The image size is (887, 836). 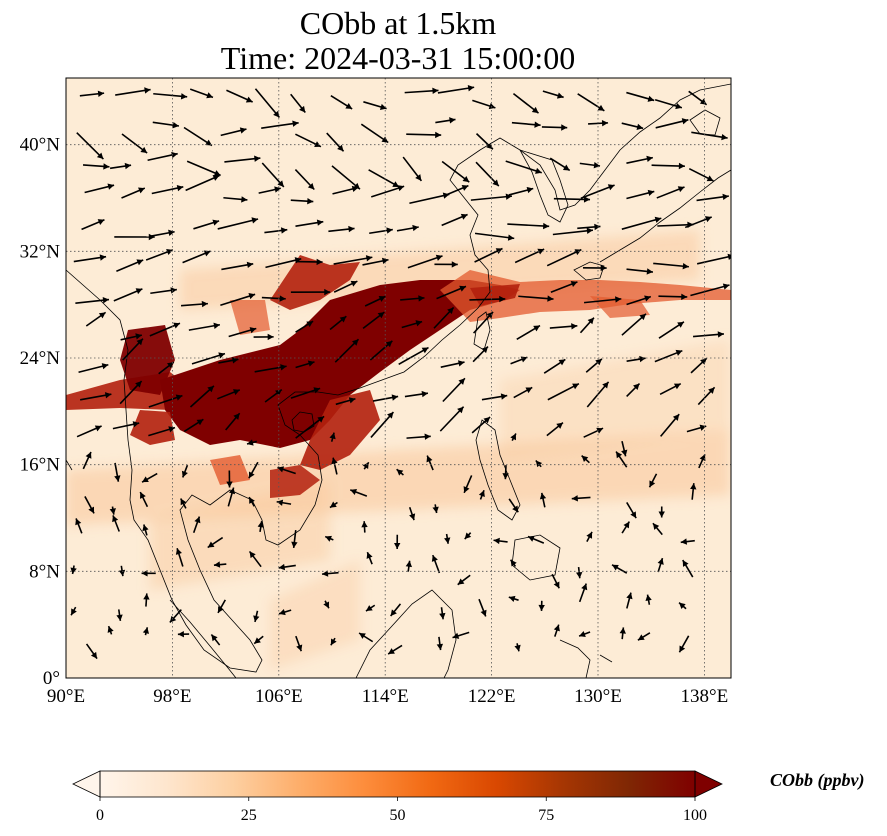 What do you see at coordinates (708, 784) in the screenshot?
I see `colorbar-extend-max` at bounding box center [708, 784].